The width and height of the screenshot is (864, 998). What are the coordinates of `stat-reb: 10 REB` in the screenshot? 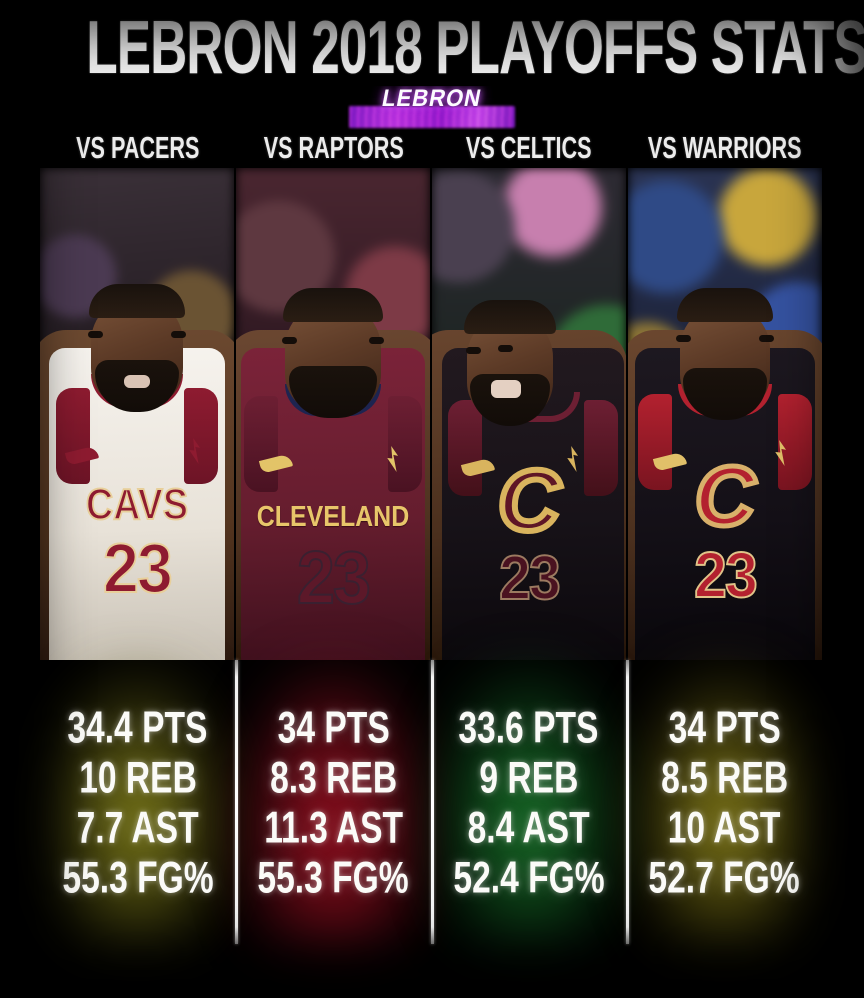 It's located at (137, 778).